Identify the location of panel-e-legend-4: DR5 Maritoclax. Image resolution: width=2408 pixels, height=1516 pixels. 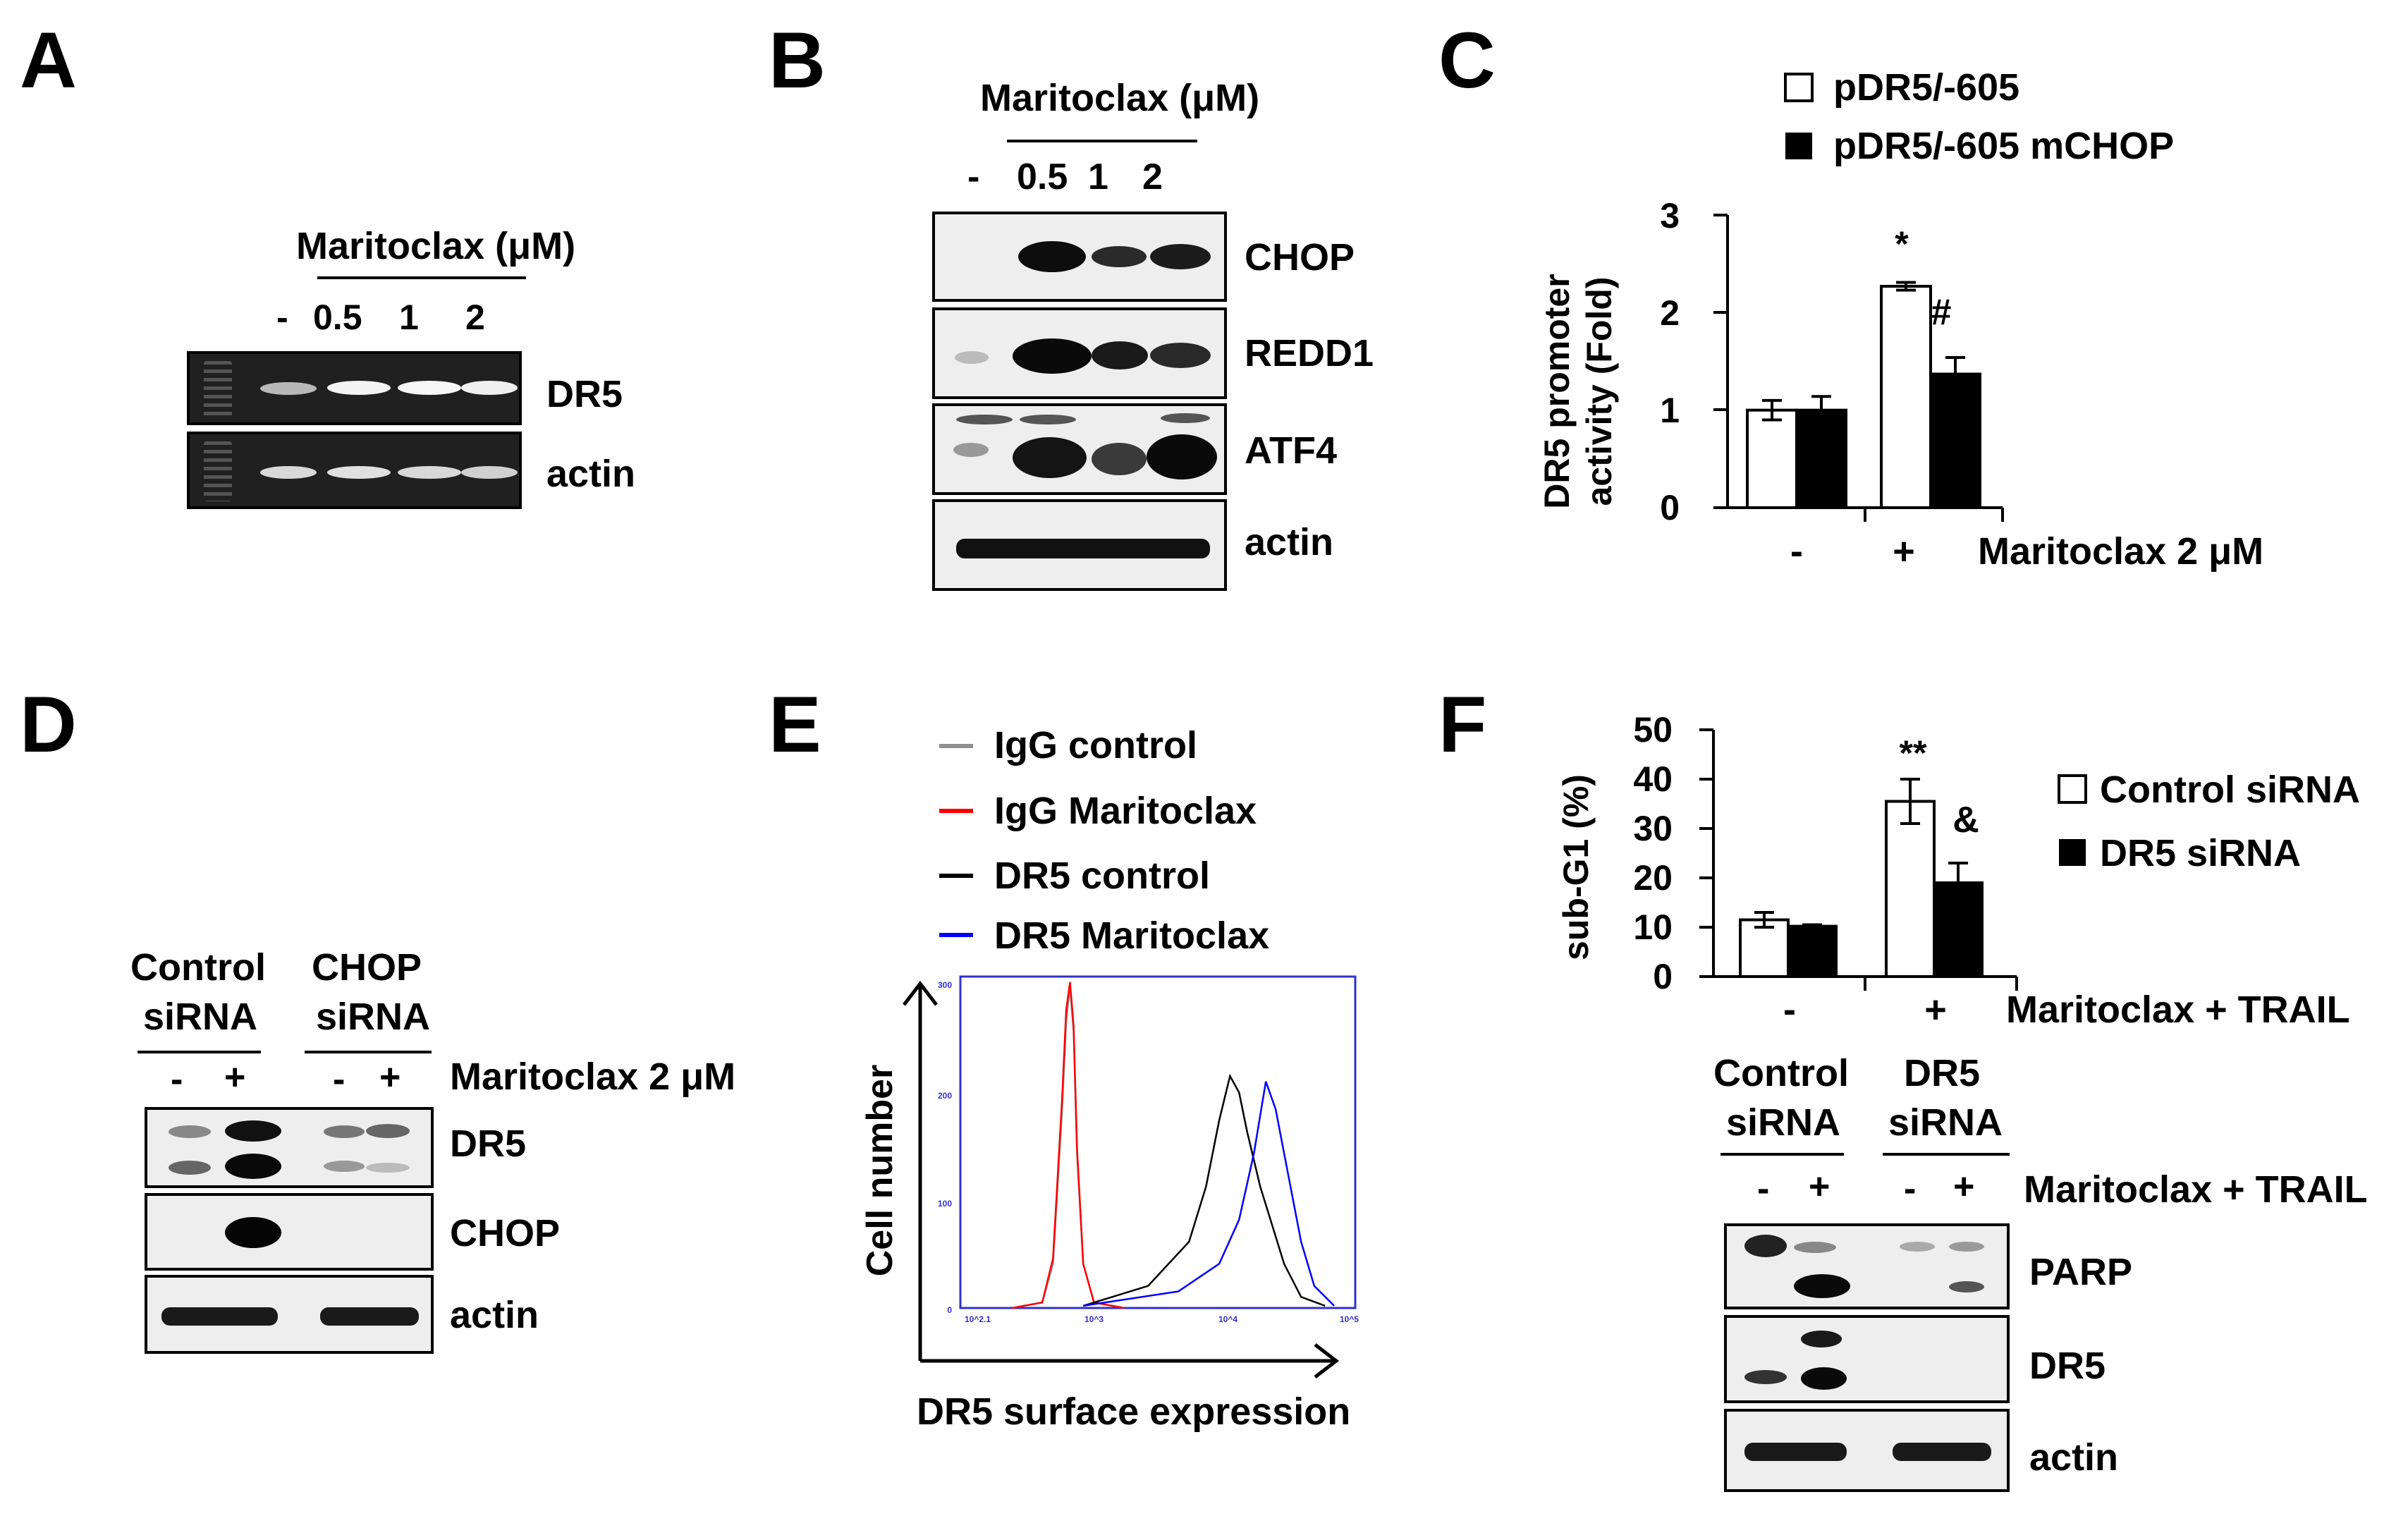
(1131, 936).